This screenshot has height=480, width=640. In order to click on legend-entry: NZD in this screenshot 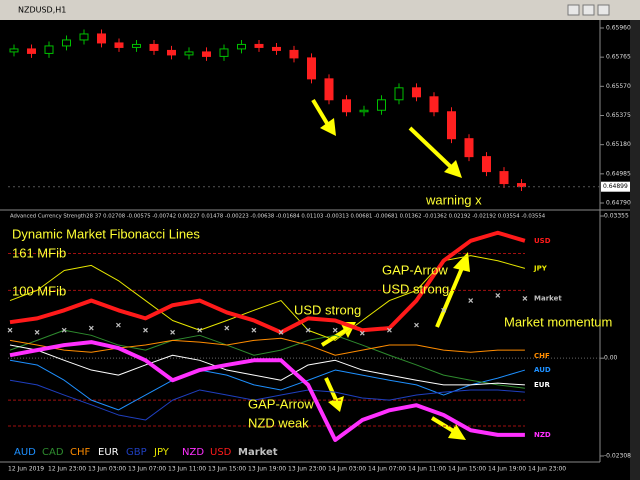, I will do `click(193, 452)`.